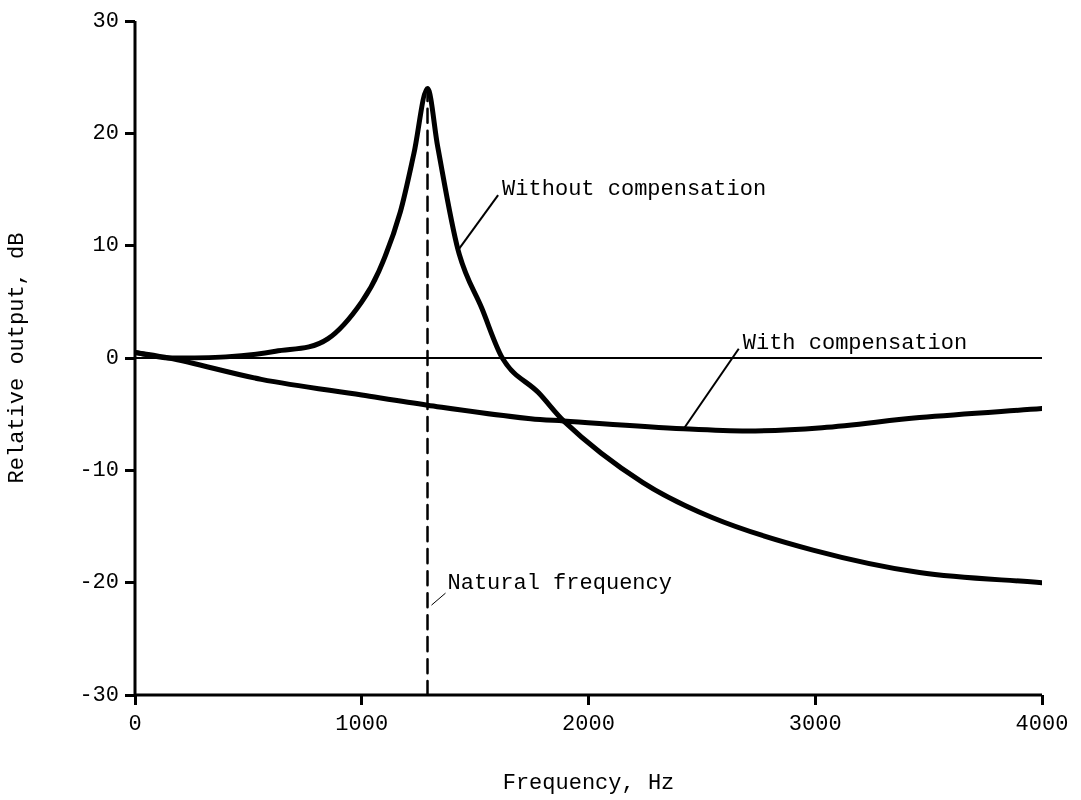  Describe the element at coordinates (588, 725) in the screenshot. I see `x-tick-label: 2000` at that location.